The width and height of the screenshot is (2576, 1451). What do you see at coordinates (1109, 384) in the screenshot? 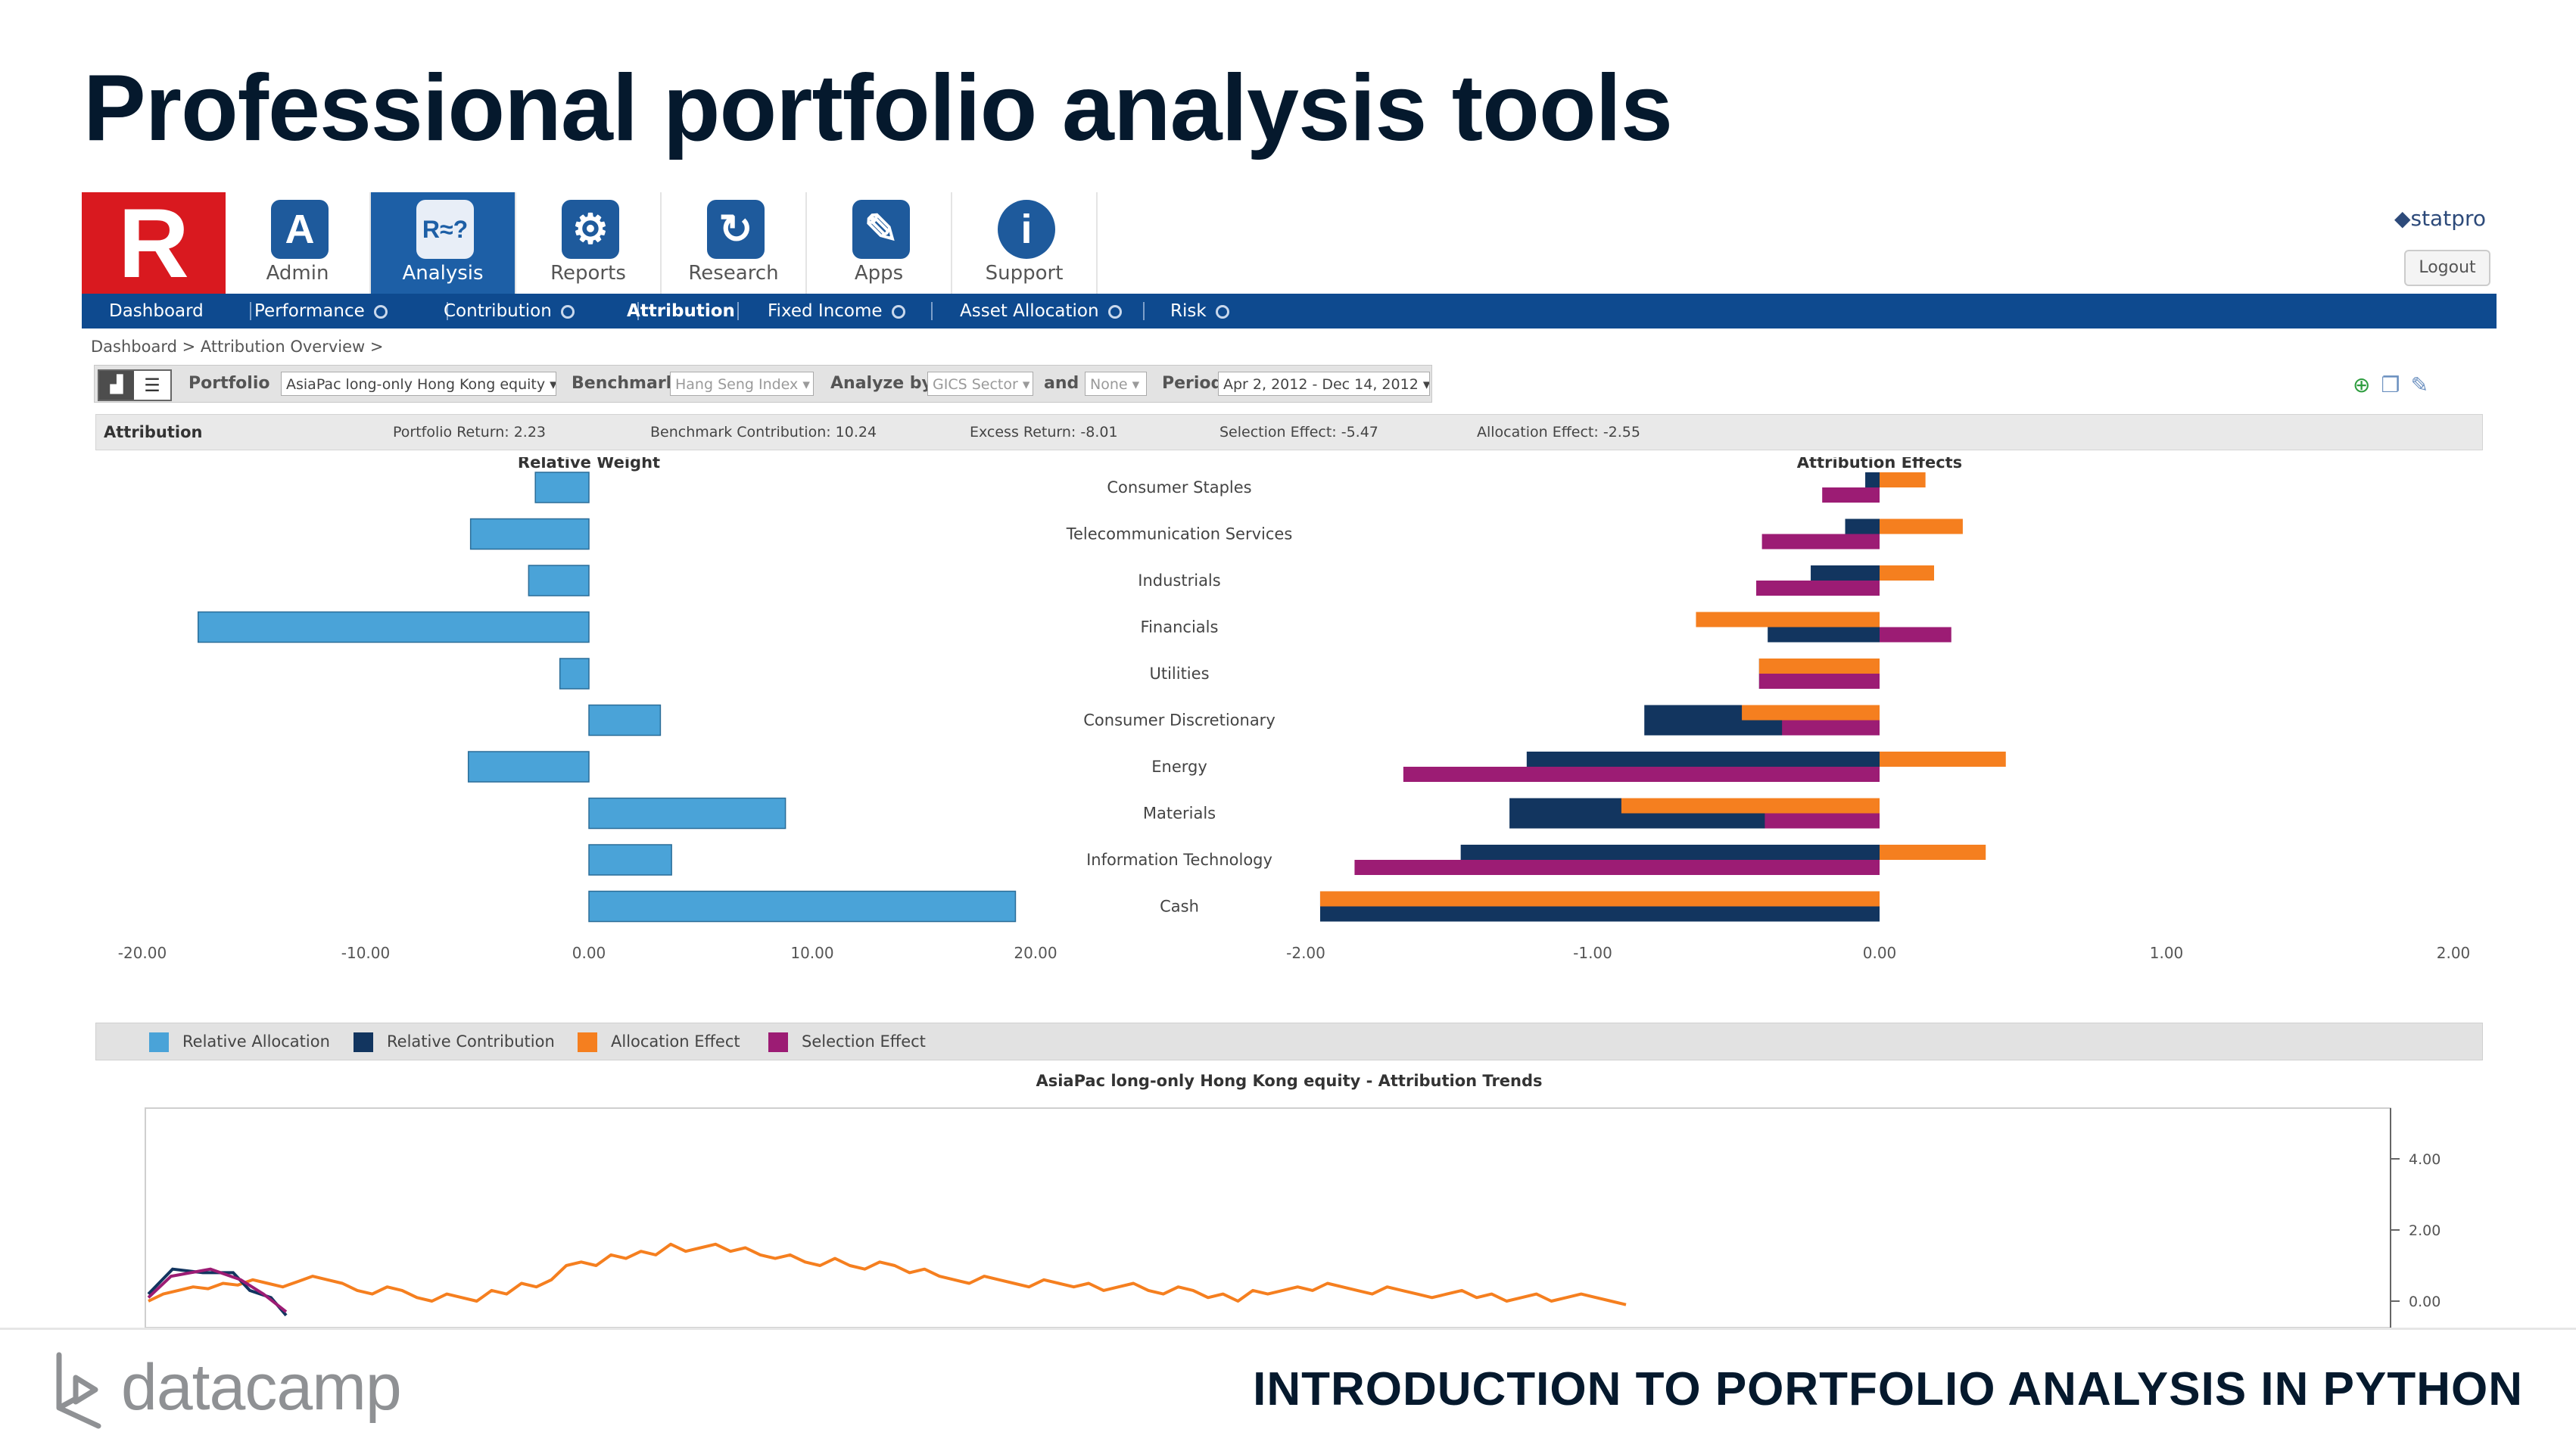
I see `secondary-value: None` at bounding box center [1109, 384].